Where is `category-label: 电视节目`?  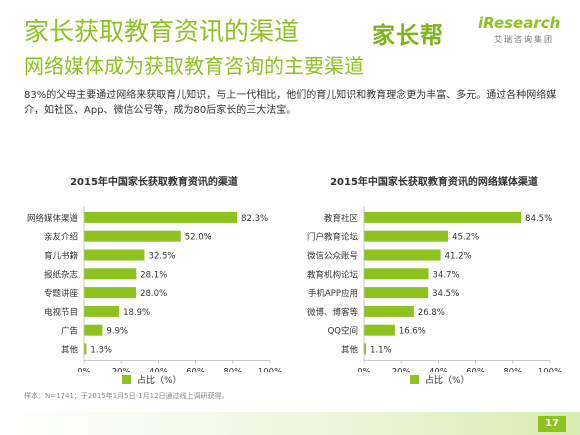
category-label: 电视节目 is located at coordinates (61, 312).